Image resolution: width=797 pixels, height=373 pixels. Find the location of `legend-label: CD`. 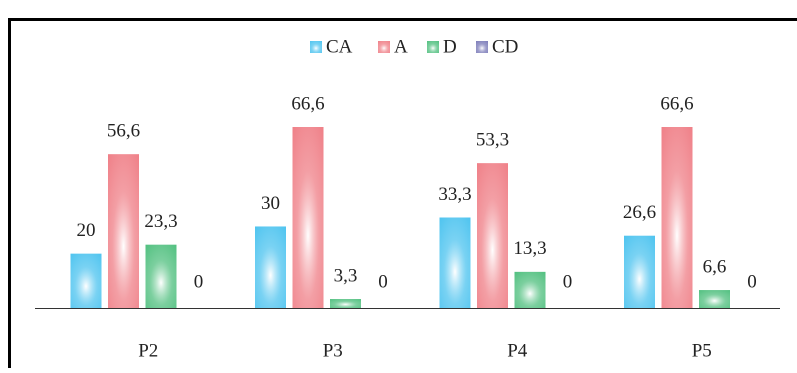

legend-label: CD is located at coordinates (505, 46).